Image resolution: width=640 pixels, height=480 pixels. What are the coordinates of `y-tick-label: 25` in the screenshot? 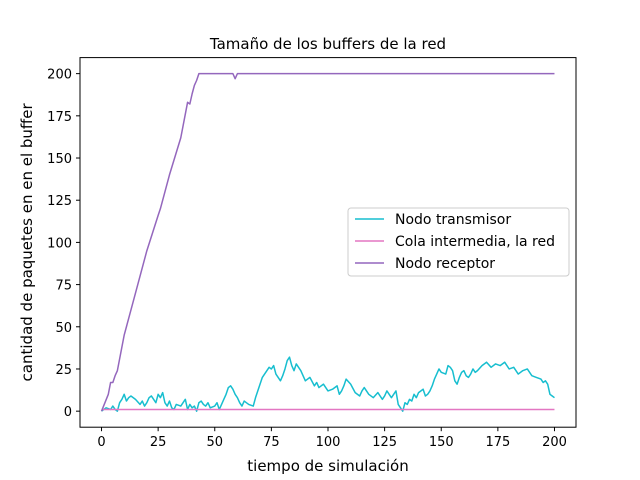 It's located at (63, 370).